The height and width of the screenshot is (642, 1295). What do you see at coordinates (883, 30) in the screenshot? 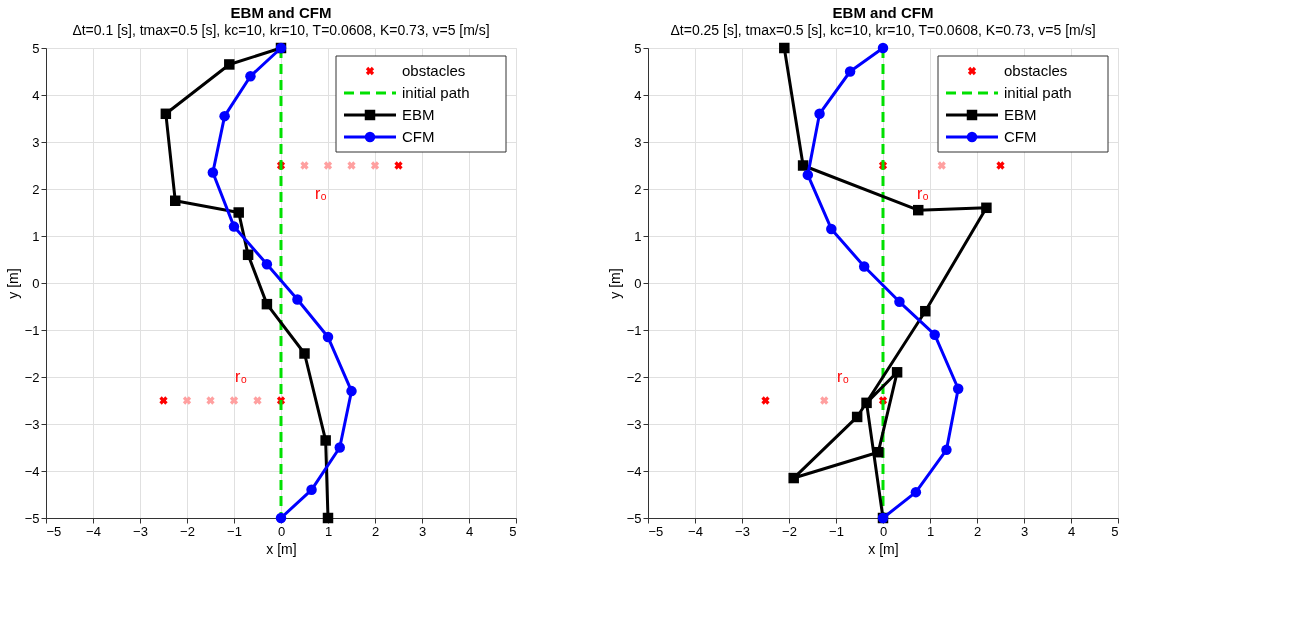
I see `chart-subtitle: Δt=0.25 [s], tmax=0.5 [s], kc=10, kr=10, T=0.0608, K=0.73, v=5 [m/s]` at bounding box center [883, 30].